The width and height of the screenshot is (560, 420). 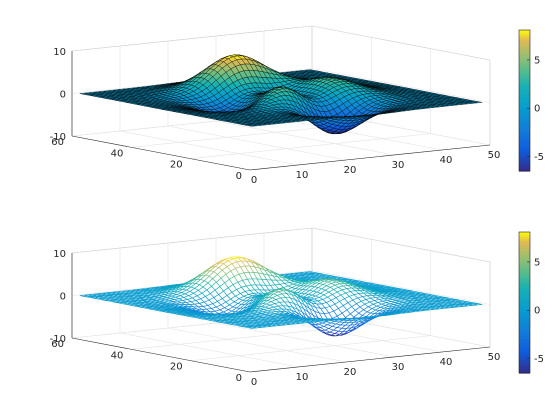 What do you see at coordinates (531, 100) in the screenshot?
I see `top-colorbar: -5 0 5` at bounding box center [531, 100].